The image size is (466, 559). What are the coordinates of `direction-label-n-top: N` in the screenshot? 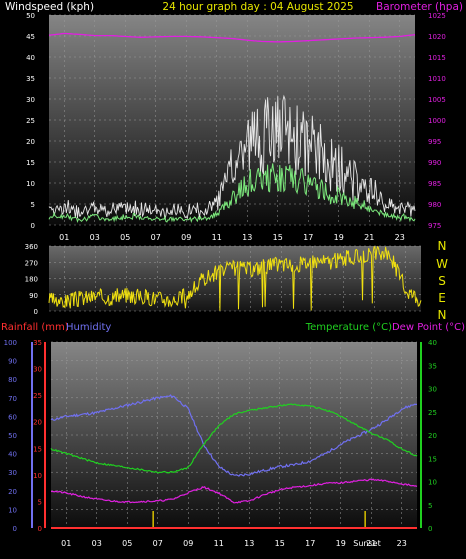 It's located at (442, 246).